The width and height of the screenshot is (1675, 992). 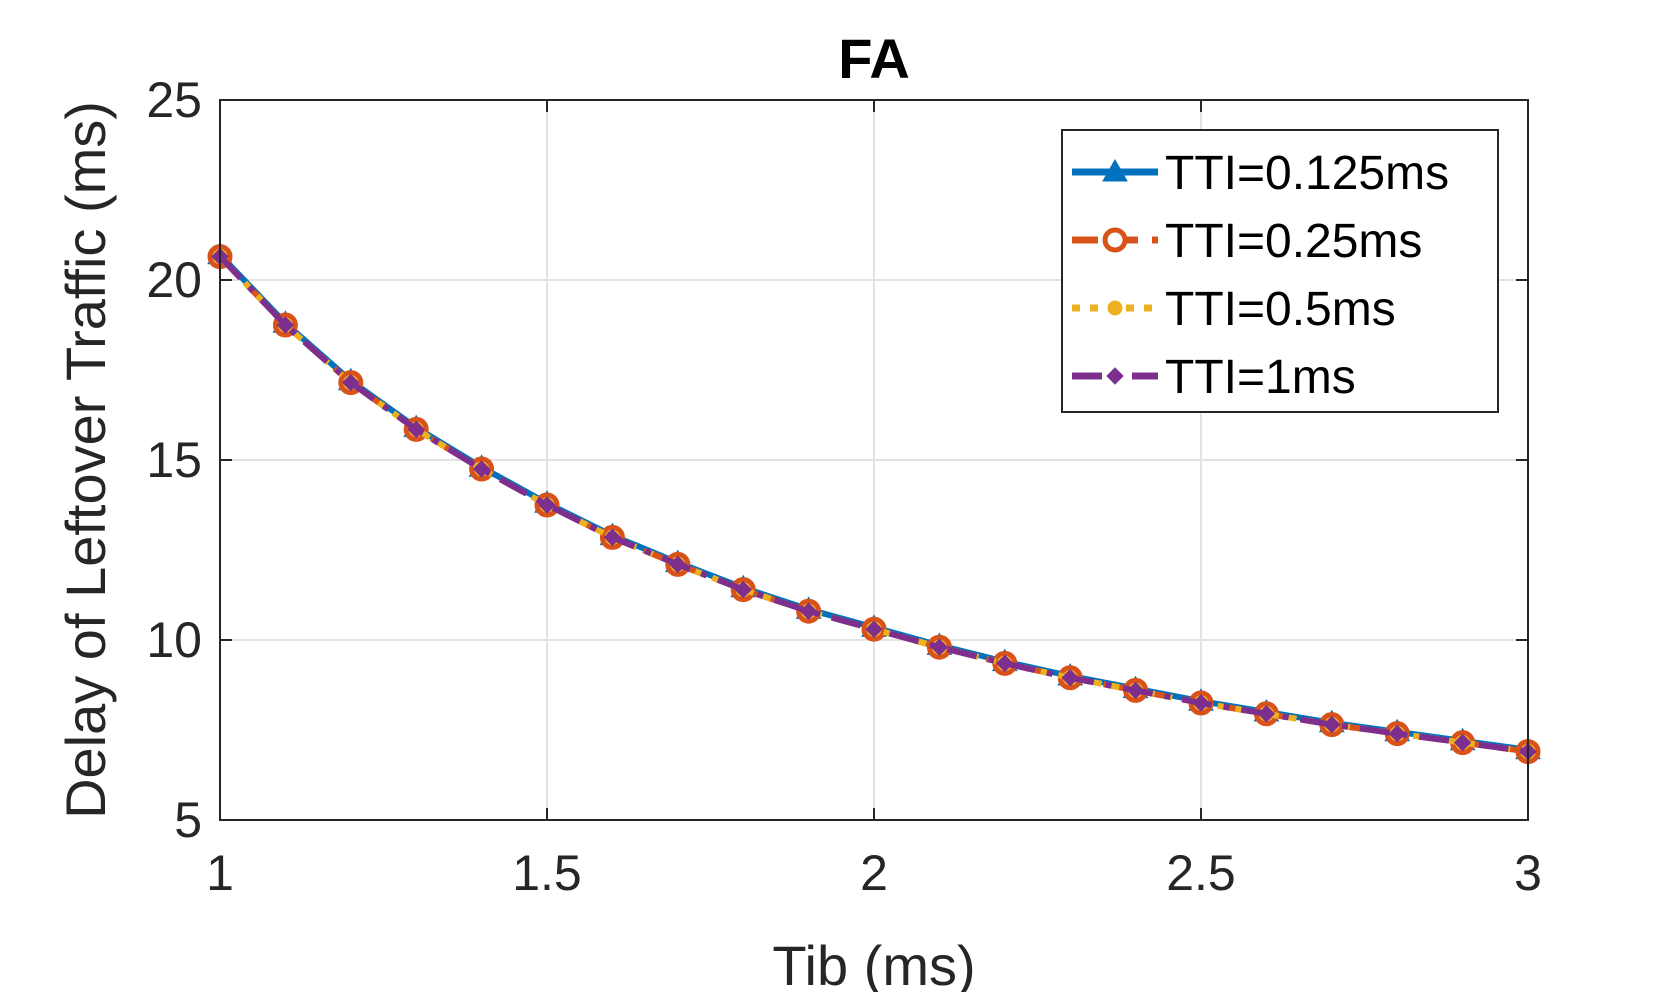 I want to click on y-tick-label: 15, so click(x=174, y=460).